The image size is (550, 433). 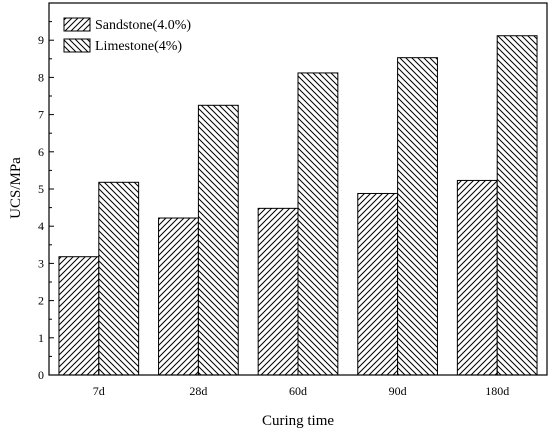 What do you see at coordinates (99, 391) in the screenshot?
I see `x-tick-label: 7d` at bounding box center [99, 391].